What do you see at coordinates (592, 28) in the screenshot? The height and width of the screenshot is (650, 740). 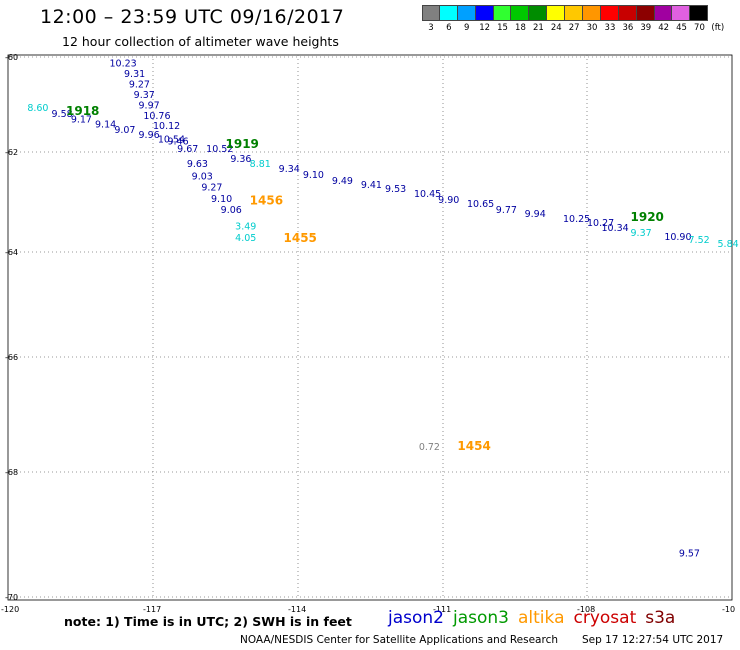 I see `color-scale-label: 30` at bounding box center [592, 28].